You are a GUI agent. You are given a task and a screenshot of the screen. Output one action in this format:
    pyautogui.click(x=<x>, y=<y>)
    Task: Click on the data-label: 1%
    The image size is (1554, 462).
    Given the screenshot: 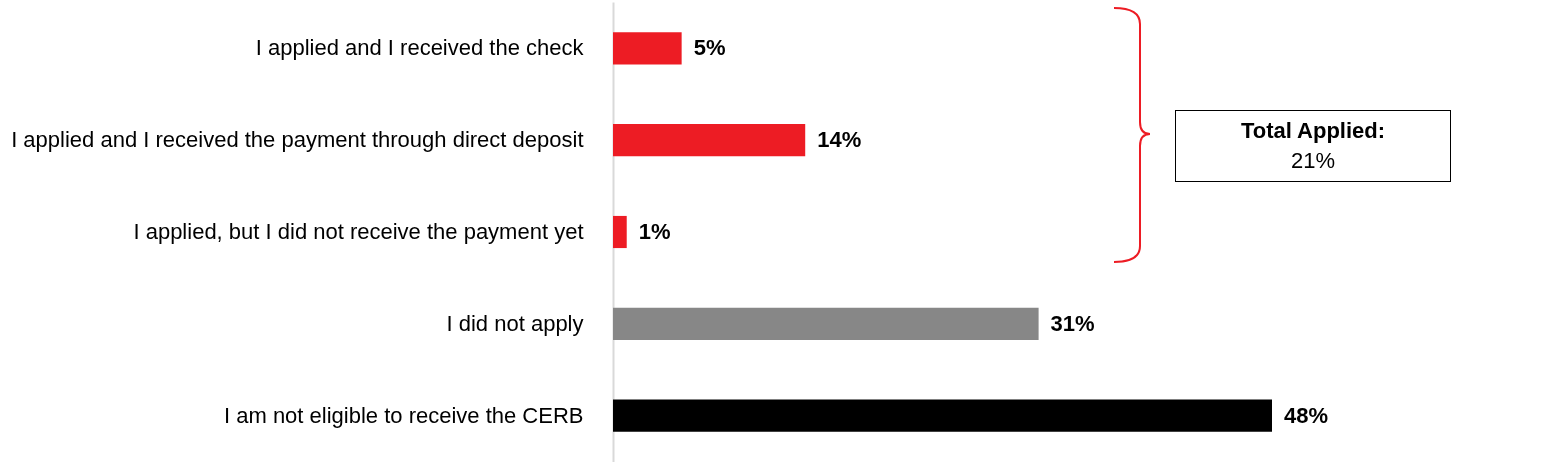 What is the action you would take?
    pyautogui.click(x=654, y=231)
    